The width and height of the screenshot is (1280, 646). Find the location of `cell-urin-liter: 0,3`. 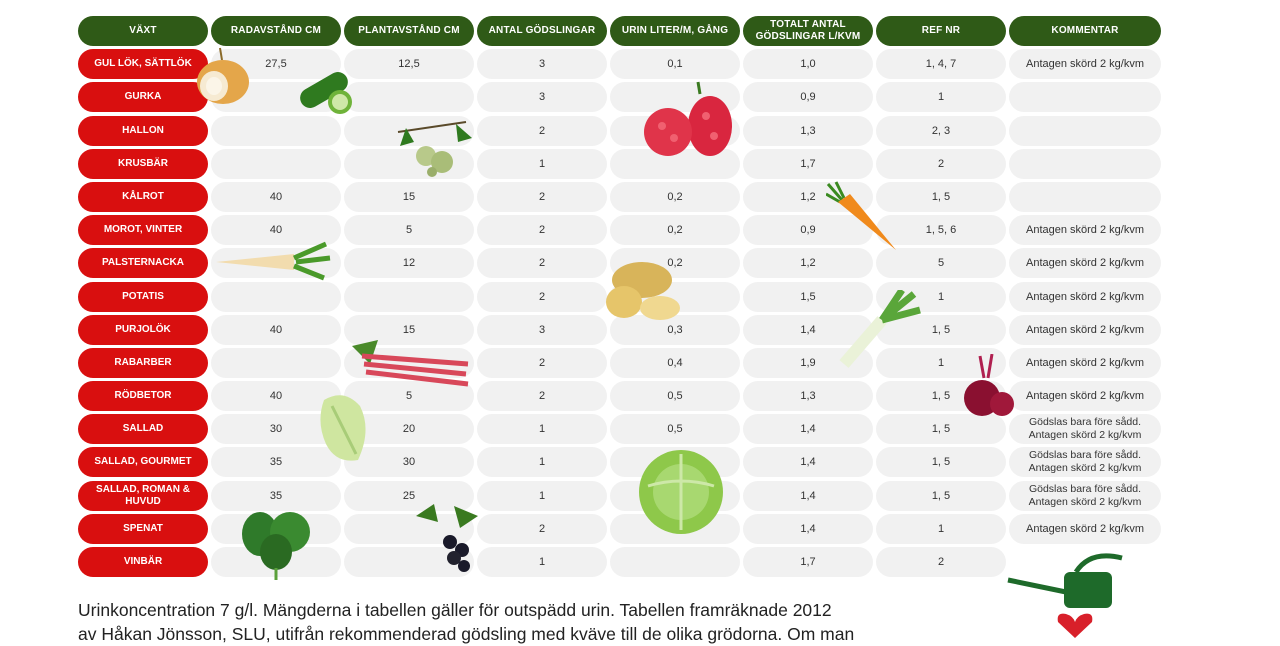

cell-urin-liter: 0,3 is located at coordinates (675, 329).